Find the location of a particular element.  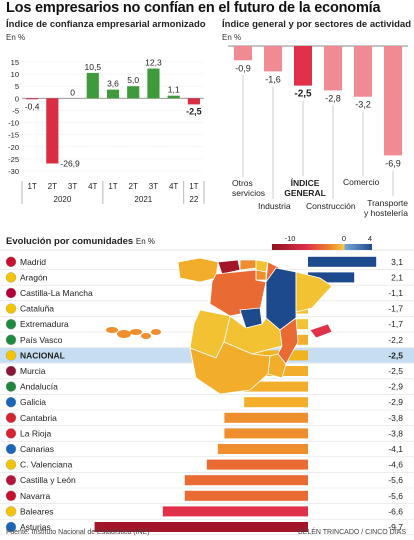

map-baleares is located at coordinates (321, 331).